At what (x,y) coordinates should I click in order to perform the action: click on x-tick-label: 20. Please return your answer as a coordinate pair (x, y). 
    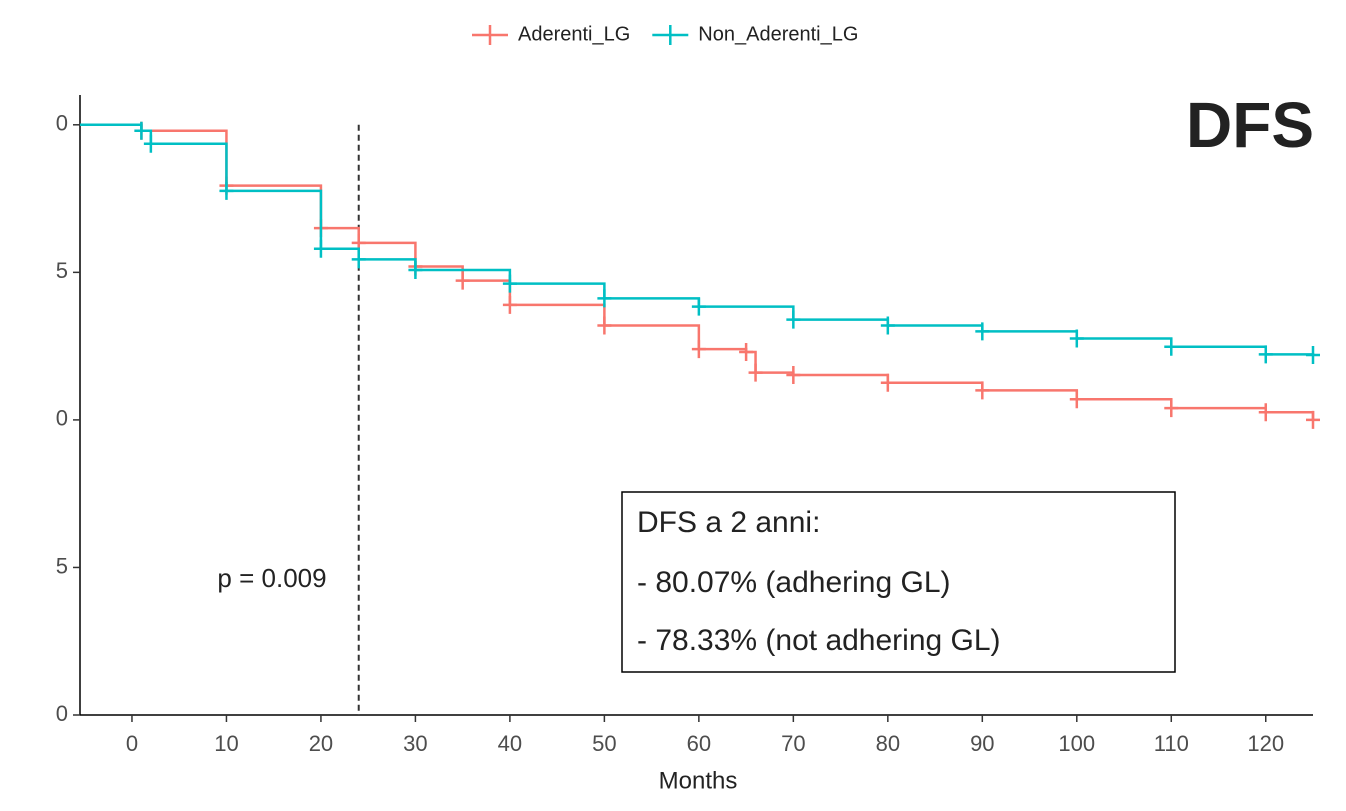
    Looking at the image, I should click on (321, 743).